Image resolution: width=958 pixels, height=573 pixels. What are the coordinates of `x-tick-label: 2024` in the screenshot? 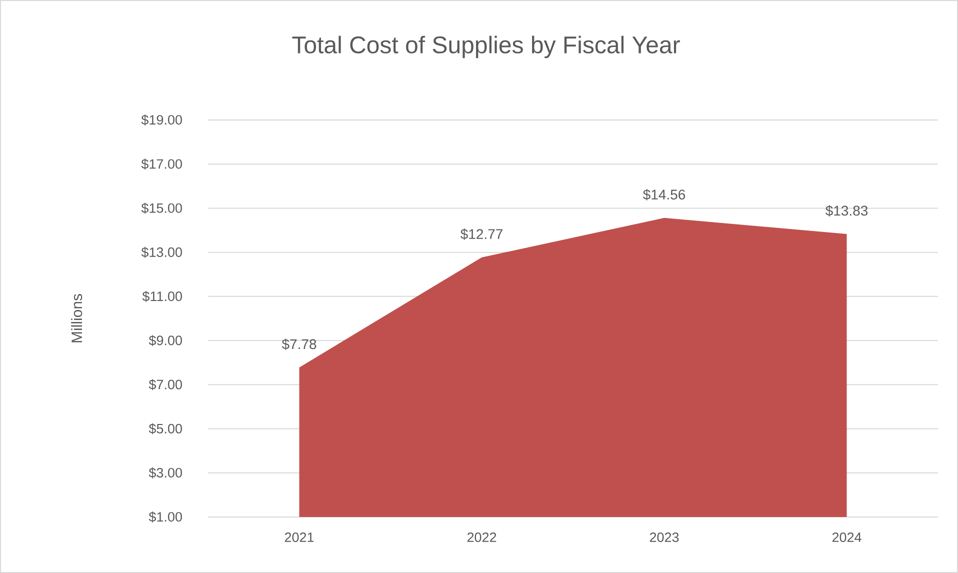 It's located at (847, 537).